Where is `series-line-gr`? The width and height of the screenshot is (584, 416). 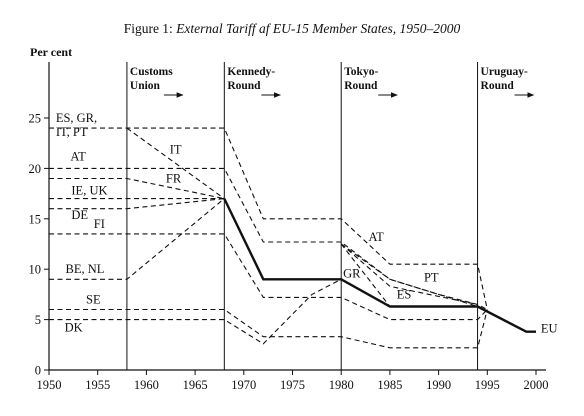 series-line-gr is located at coordinates (365, 275).